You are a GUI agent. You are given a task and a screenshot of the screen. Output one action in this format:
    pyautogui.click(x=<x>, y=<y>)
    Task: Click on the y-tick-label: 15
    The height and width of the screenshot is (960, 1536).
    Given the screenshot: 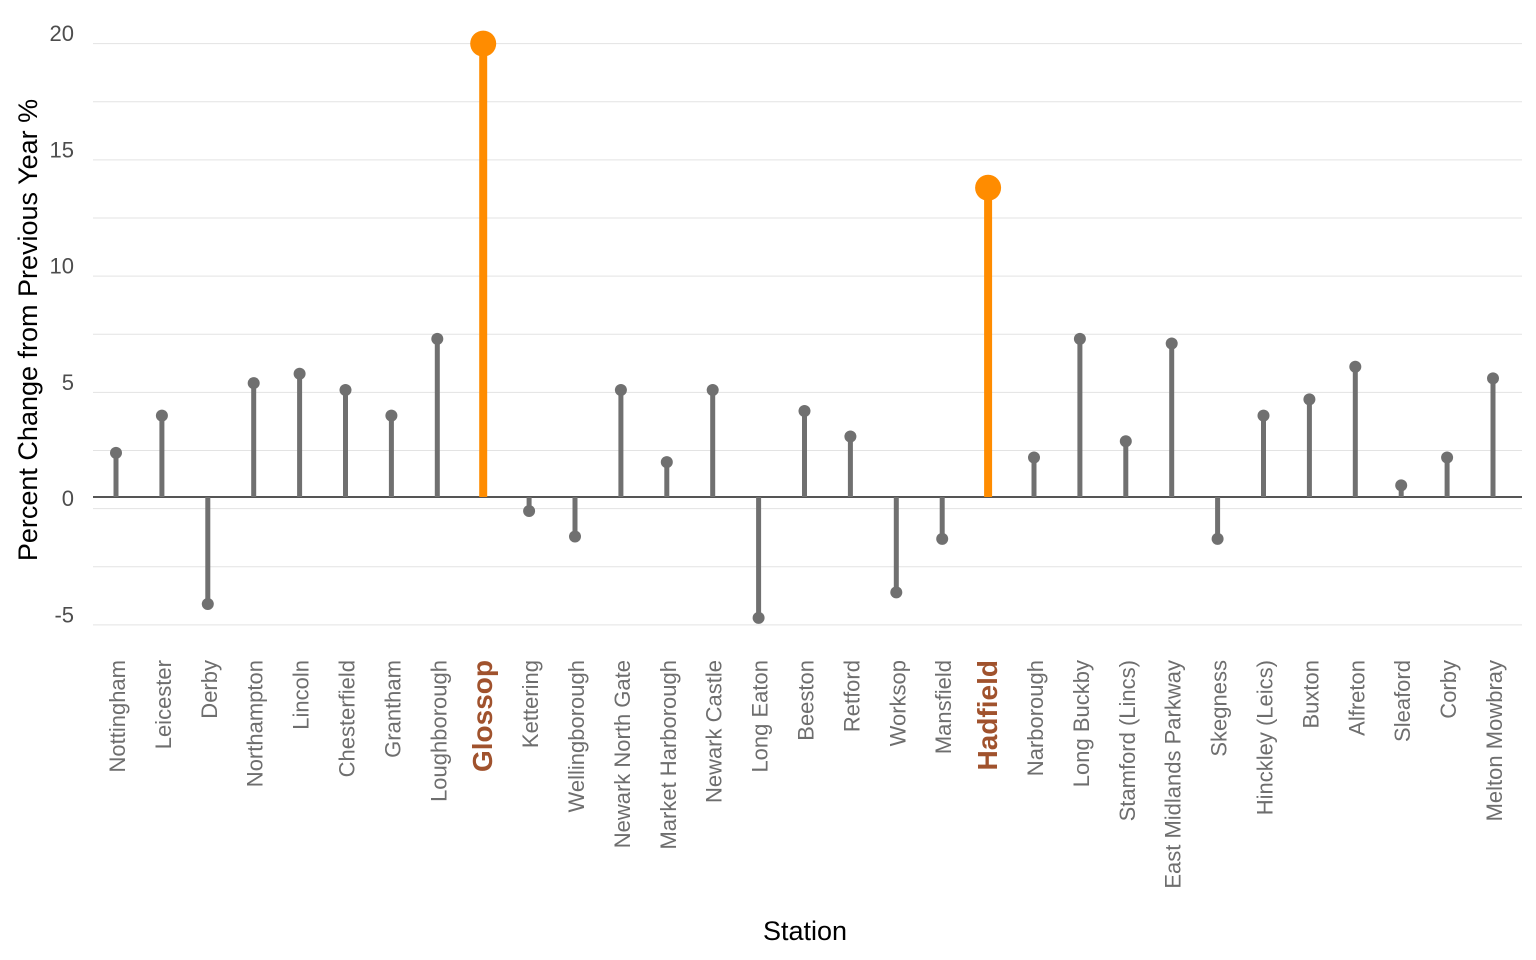 What is the action you would take?
    pyautogui.click(x=62, y=149)
    